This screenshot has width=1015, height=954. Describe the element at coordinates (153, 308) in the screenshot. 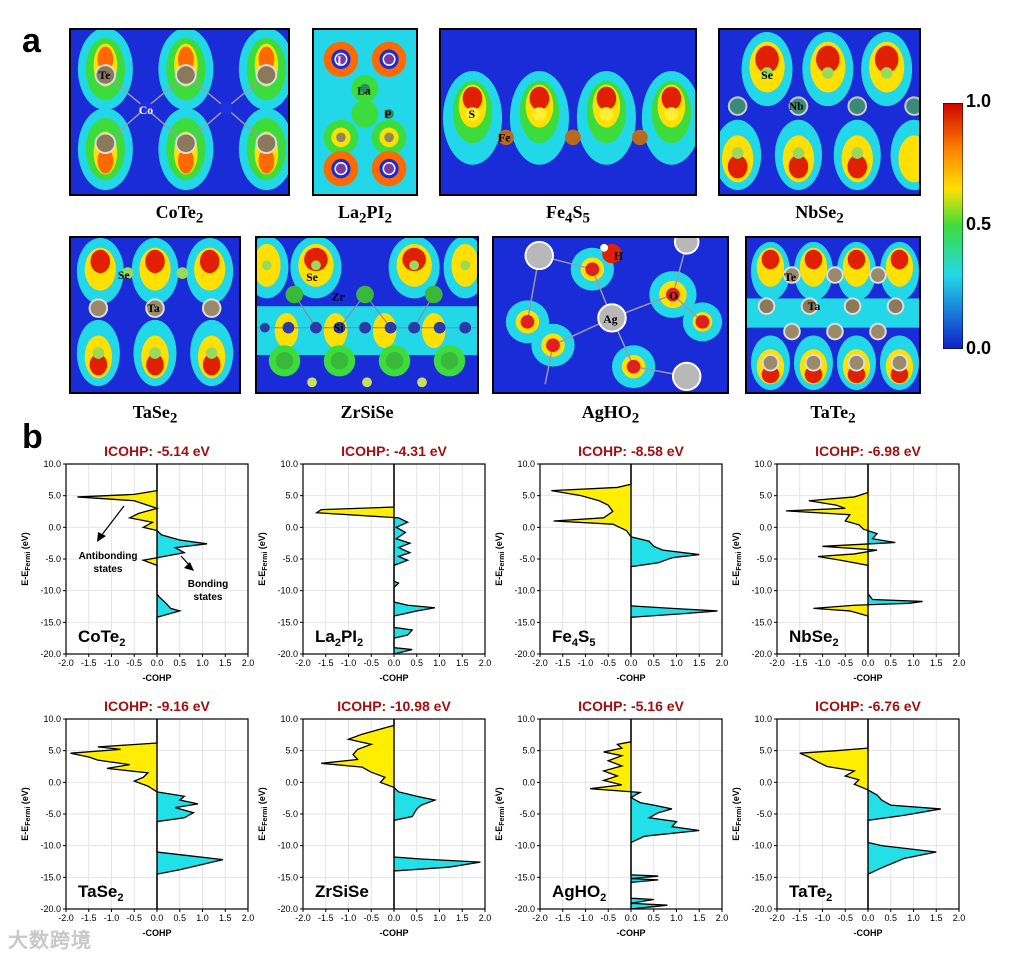

I see `atom-label-ta: Ta` at that location.